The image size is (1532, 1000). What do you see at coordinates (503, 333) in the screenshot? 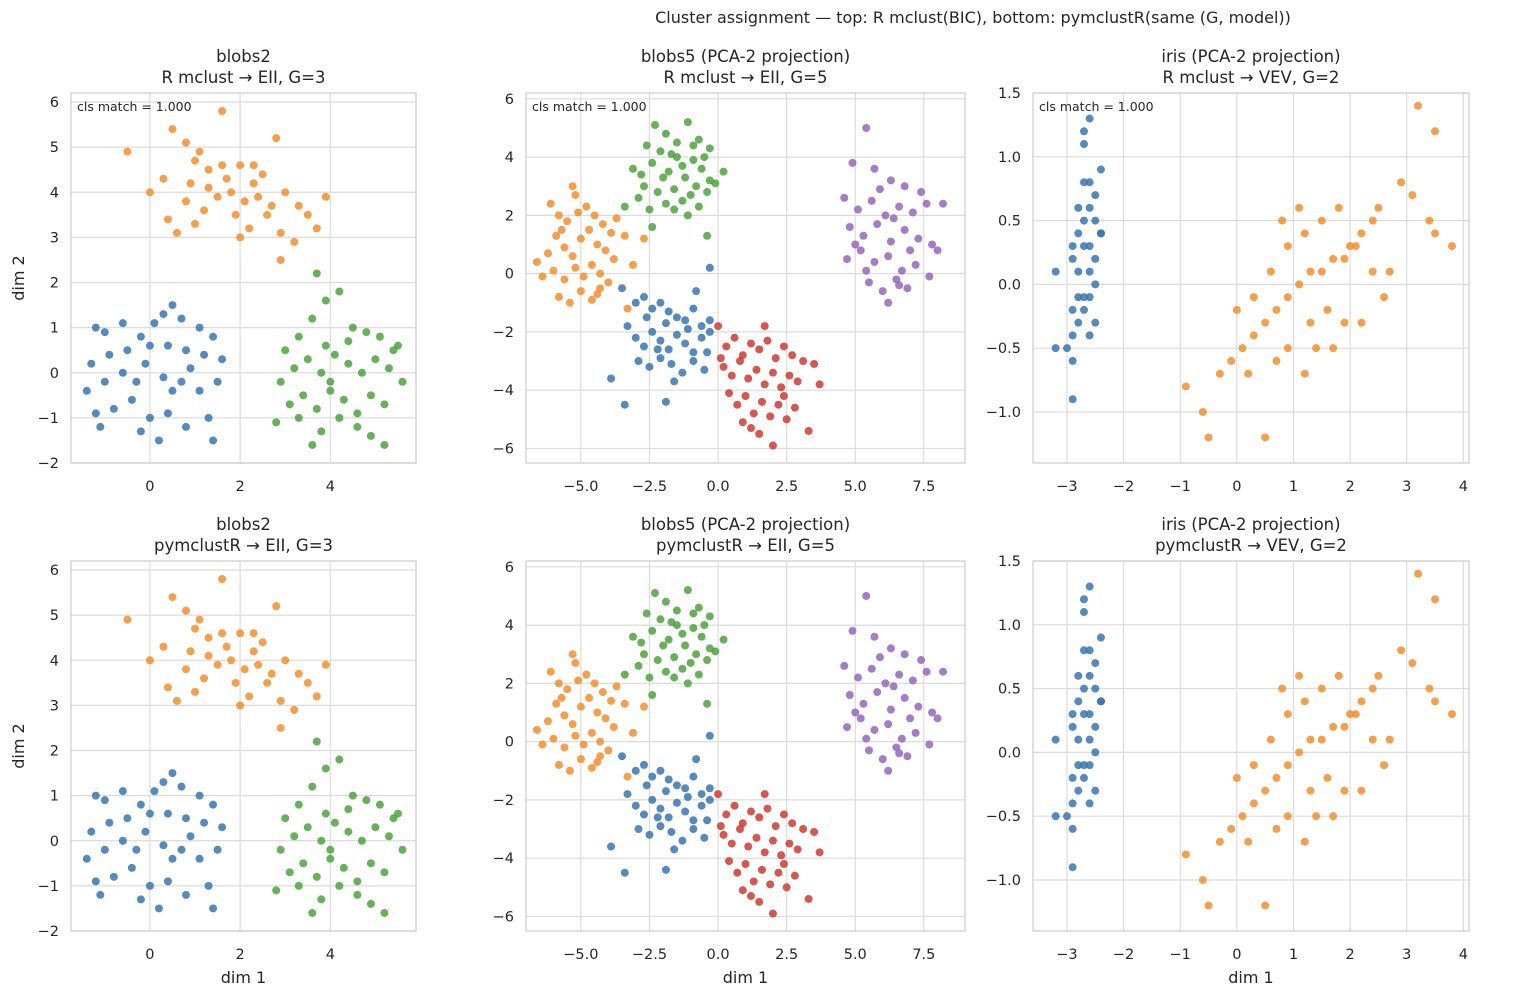
I see `y-tick-label: −2` at bounding box center [503, 333].